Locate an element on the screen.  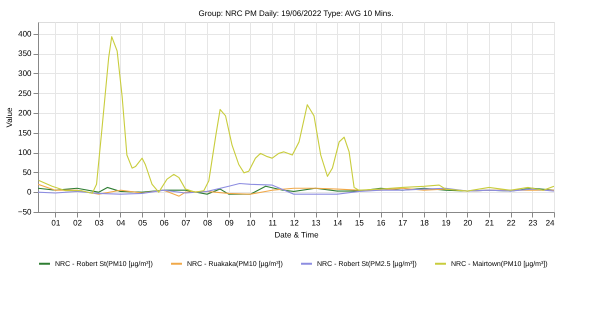
x-tick-label: 03 is located at coordinates (99, 223).